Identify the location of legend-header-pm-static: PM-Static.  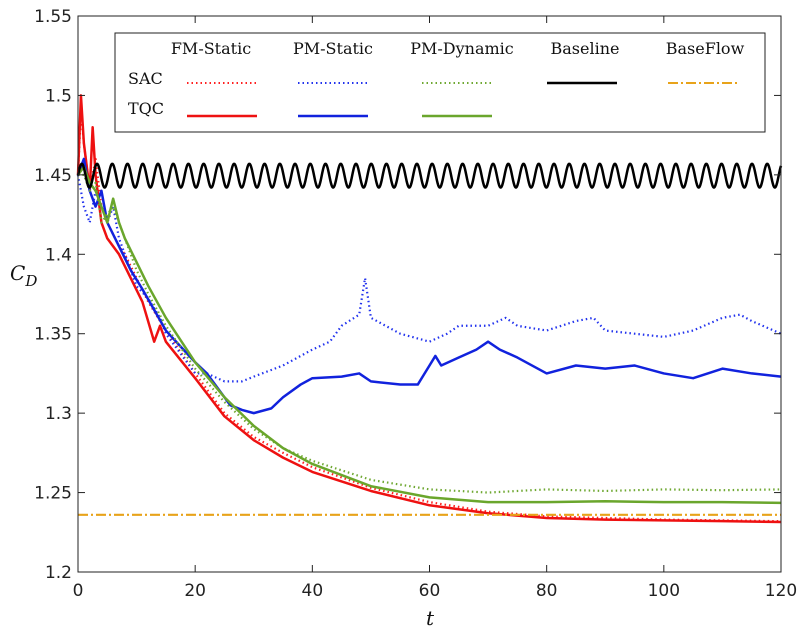
(333, 48).